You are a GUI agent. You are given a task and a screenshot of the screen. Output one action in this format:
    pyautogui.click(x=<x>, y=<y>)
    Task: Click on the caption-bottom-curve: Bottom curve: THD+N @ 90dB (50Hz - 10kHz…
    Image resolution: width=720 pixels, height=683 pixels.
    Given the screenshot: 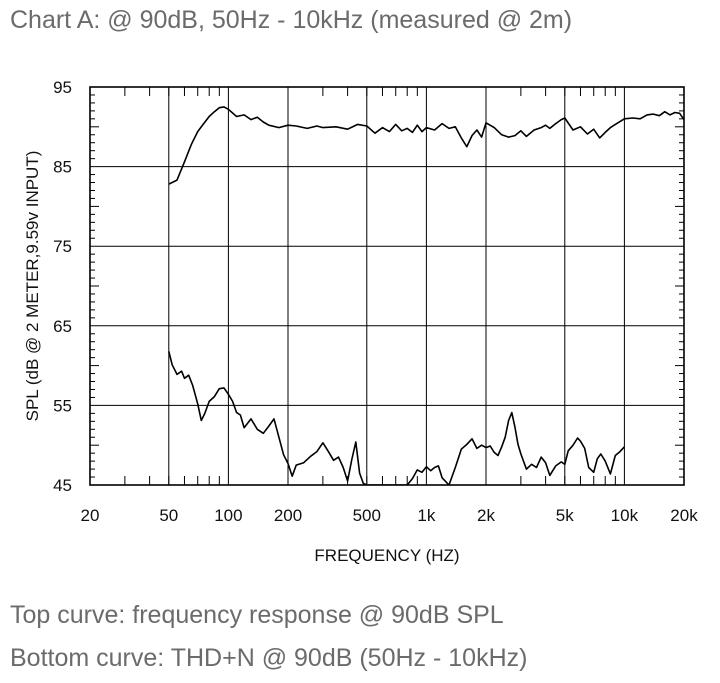 What is the action you would take?
    pyautogui.click(x=269, y=658)
    